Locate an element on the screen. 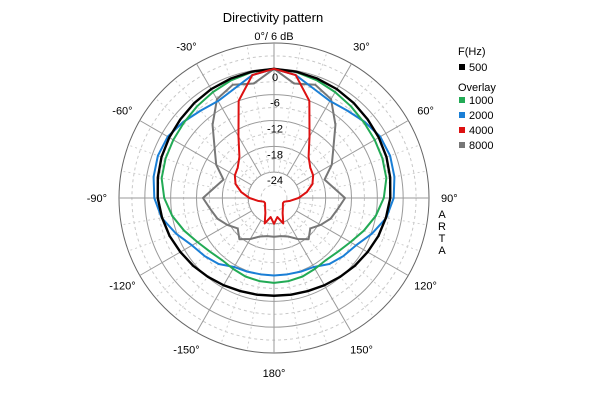 The image size is (600, 400). radial-tick-label: -12 is located at coordinates (275, 130).